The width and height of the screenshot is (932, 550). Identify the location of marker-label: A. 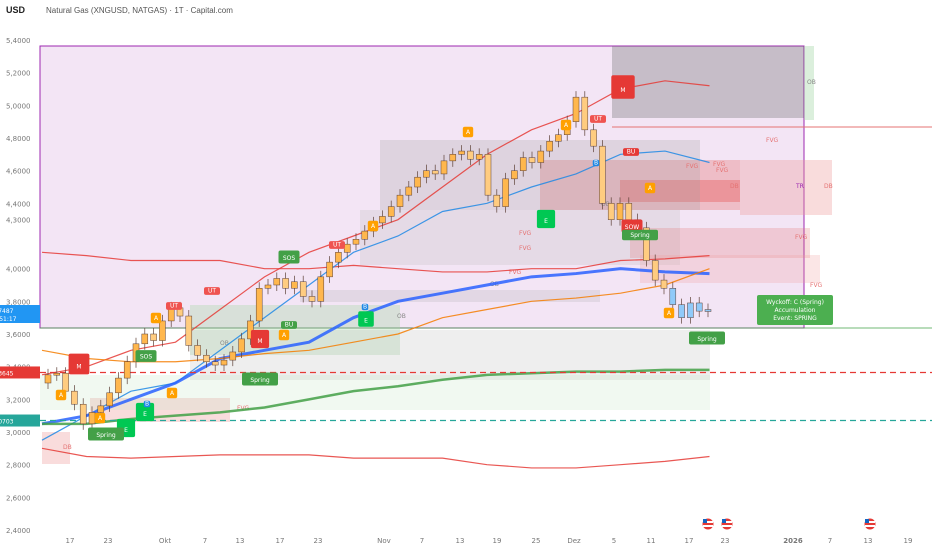
(566, 125).